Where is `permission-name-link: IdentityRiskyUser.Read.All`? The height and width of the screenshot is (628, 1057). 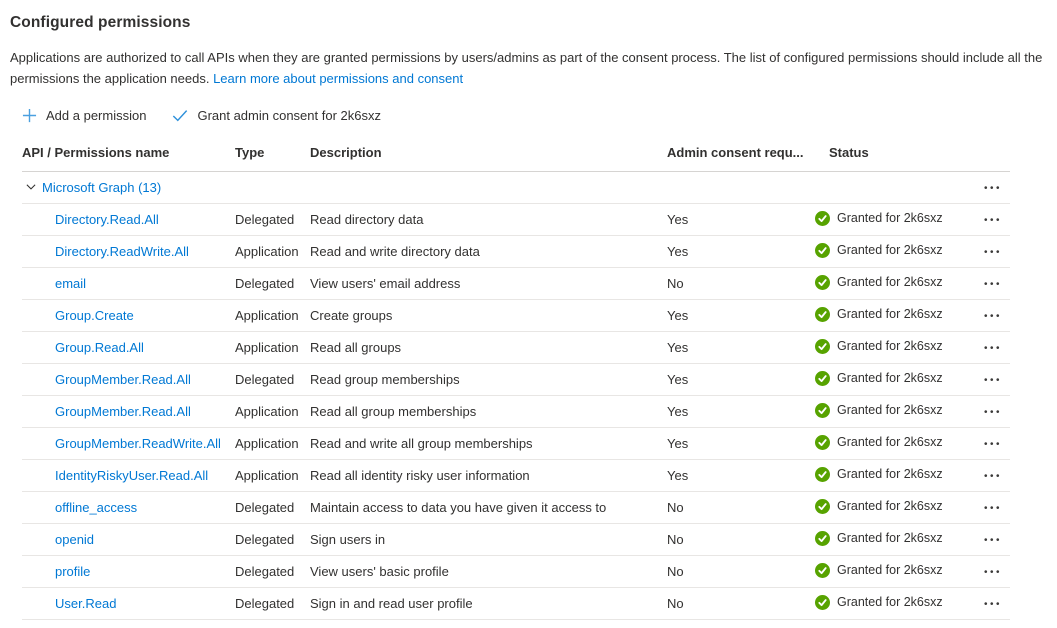 permission-name-link: IdentityRiskyUser.Read.All is located at coordinates (132, 475).